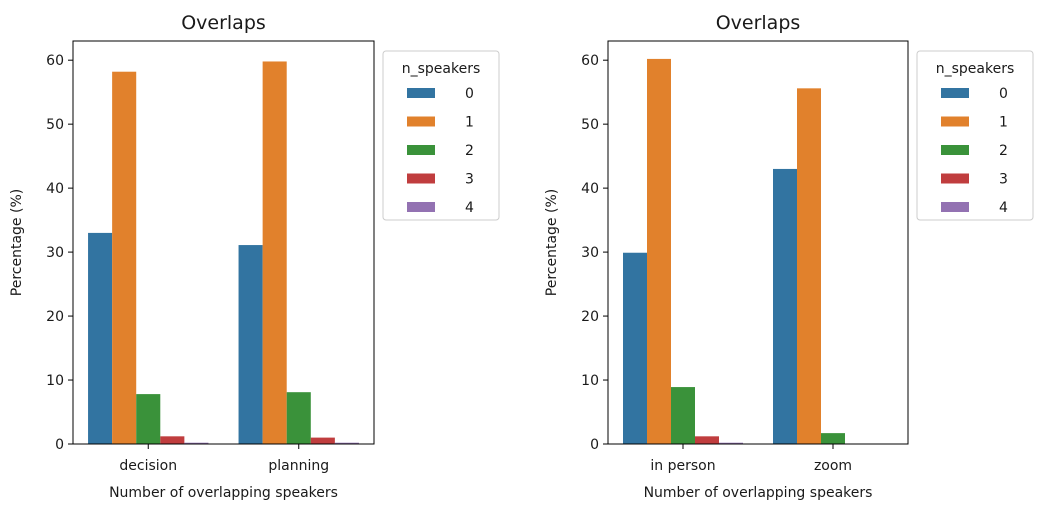 The width and height of the screenshot is (1040, 506). What do you see at coordinates (682, 466) in the screenshot?
I see `x-tick-label: in person` at bounding box center [682, 466].